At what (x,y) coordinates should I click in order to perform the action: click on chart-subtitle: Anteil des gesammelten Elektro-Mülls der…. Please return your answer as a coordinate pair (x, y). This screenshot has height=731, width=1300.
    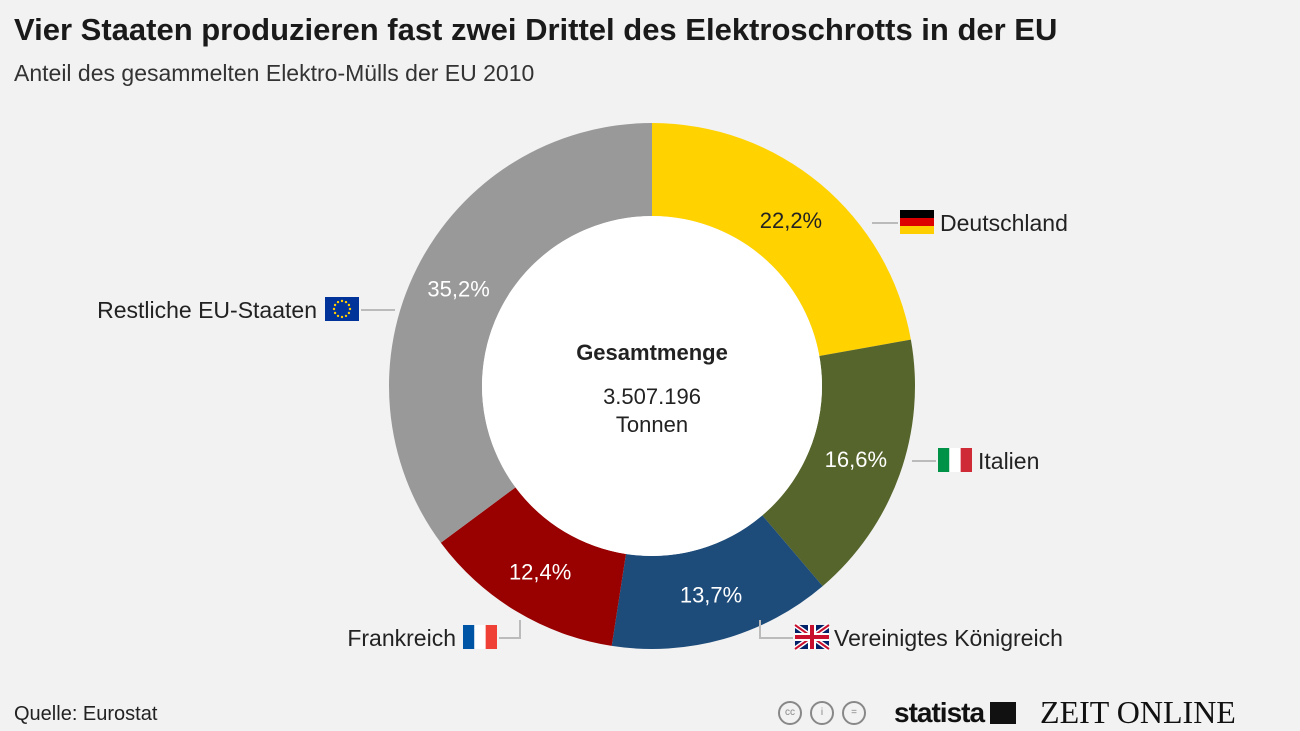
    Looking at the image, I should click on (274, 73).